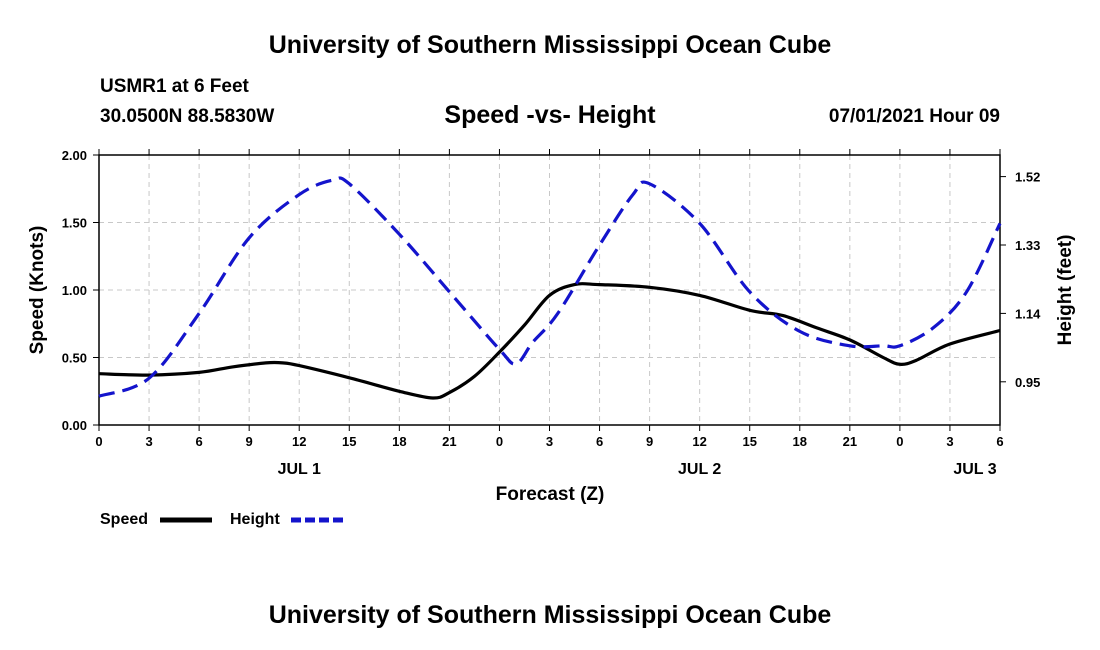  Describe the element at coordinates (37, 290) in the screenshot. I see `y-axis-left-title: Speed (Knots)` at that location.